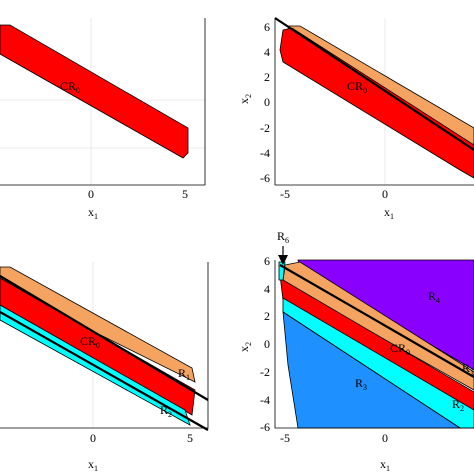 This screenshot has width=474, height=474. Describe the element at coordinates (361, 384) in the screenshot. I see `region-label: R3` at that location.